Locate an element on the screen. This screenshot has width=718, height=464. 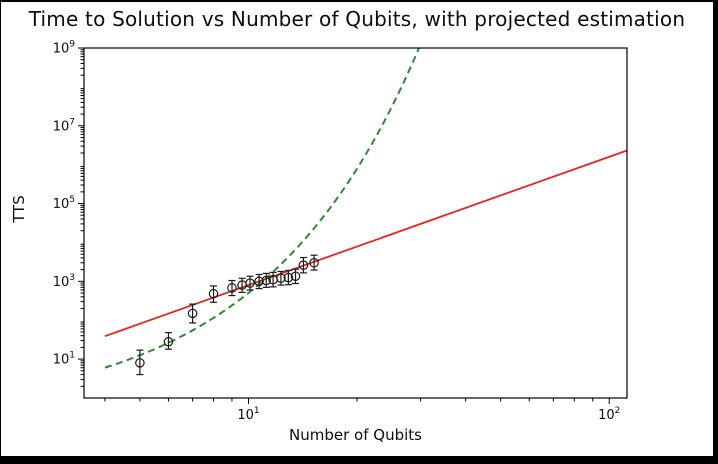
svg-text: 10⁷ is located at coordinates (64, 125).